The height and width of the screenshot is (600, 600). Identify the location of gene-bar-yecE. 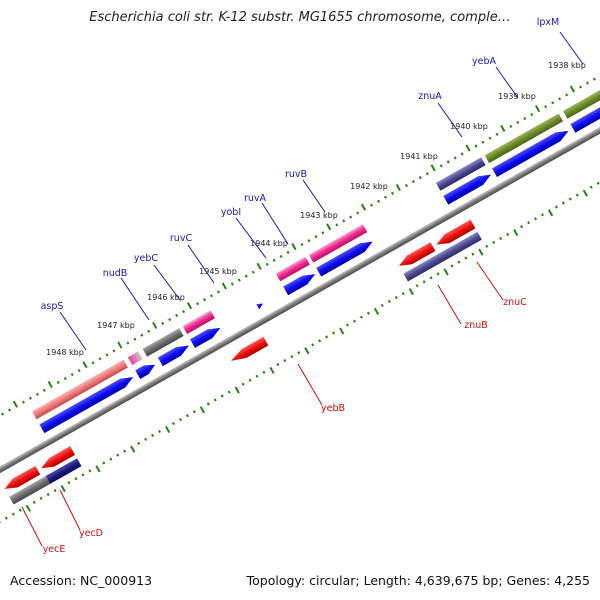
(30, 490).